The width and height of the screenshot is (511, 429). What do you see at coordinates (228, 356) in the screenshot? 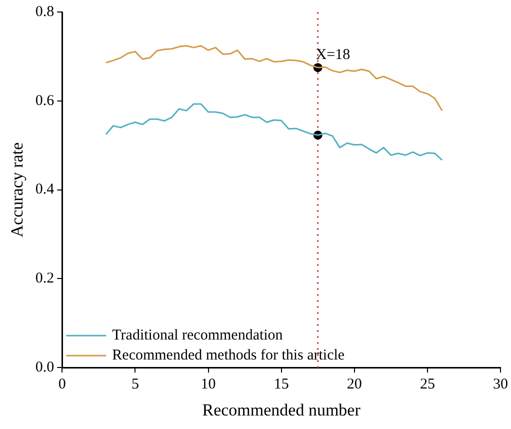
I see `legend-label: Recommended methods for this article` at bounding box center [228, 356].